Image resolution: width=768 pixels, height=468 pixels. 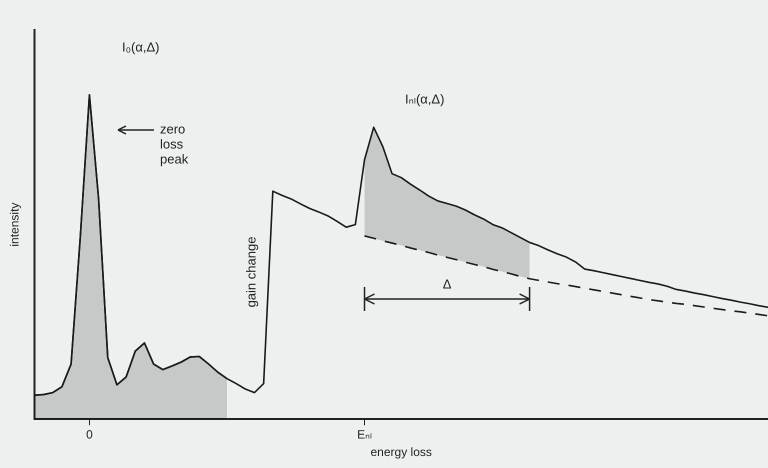 I want to click on annotation: Iₙₗ(α,Δ), so click(x=424, y=99).